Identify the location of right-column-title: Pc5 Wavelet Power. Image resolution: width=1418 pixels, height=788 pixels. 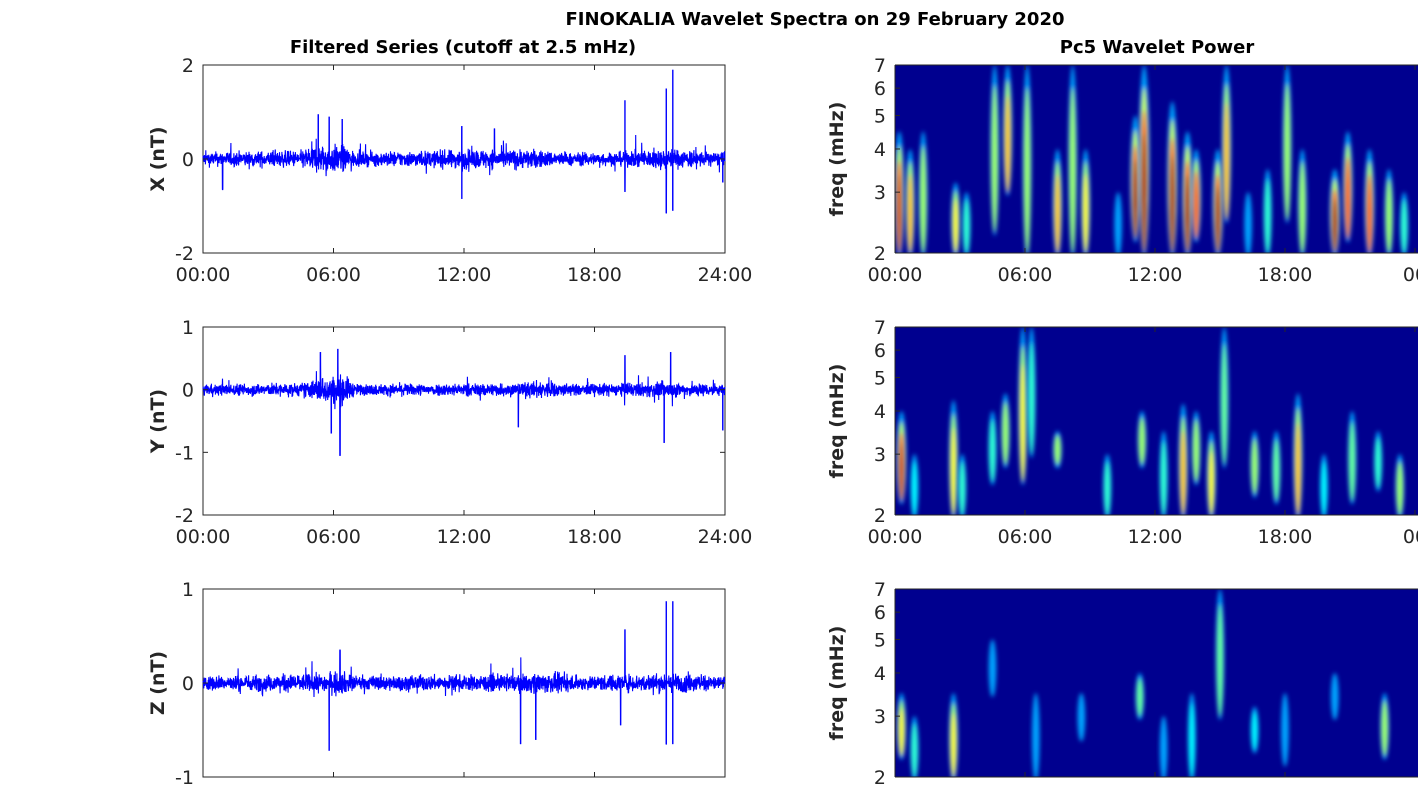
(1157, 47).